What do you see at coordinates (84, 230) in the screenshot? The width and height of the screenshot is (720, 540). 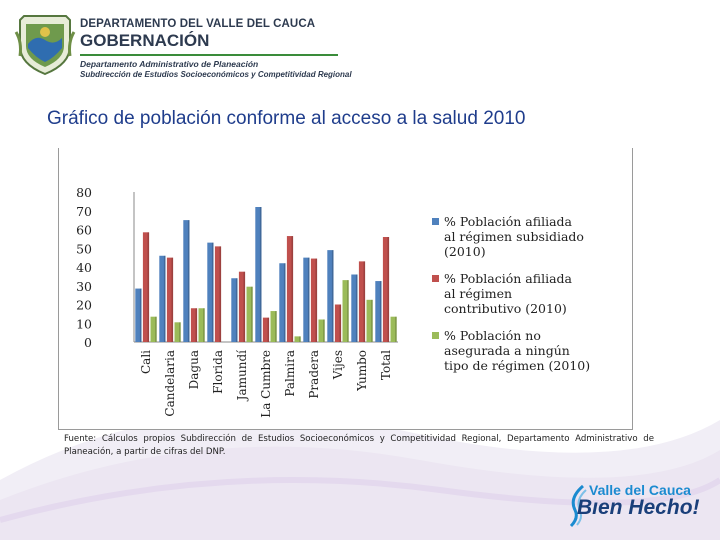 I see `y-tick-label: 60` at bounding box center [84, 230].